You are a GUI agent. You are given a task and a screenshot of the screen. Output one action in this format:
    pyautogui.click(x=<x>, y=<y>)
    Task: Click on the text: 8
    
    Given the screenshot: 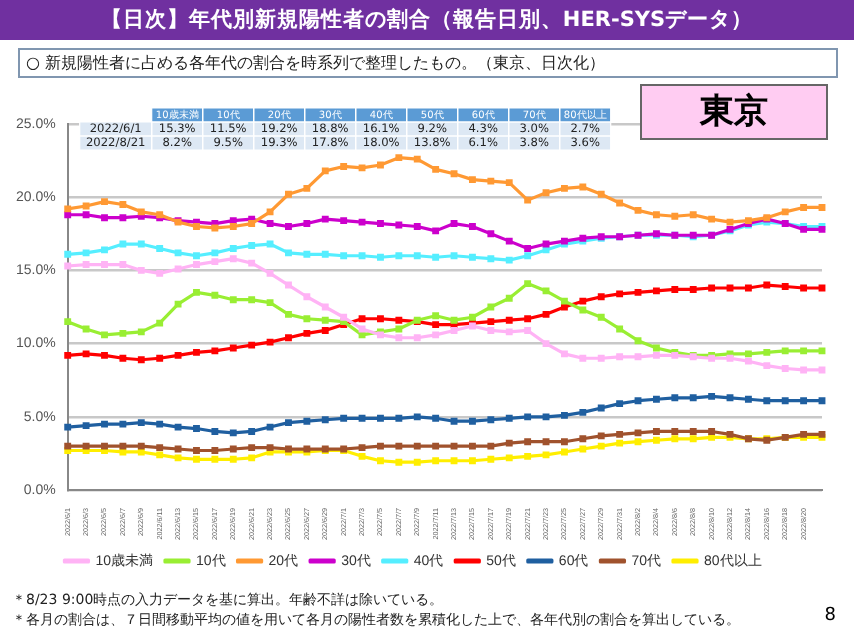 What is the action you would take?
    pyautogui.click(x=830, y=616)
    